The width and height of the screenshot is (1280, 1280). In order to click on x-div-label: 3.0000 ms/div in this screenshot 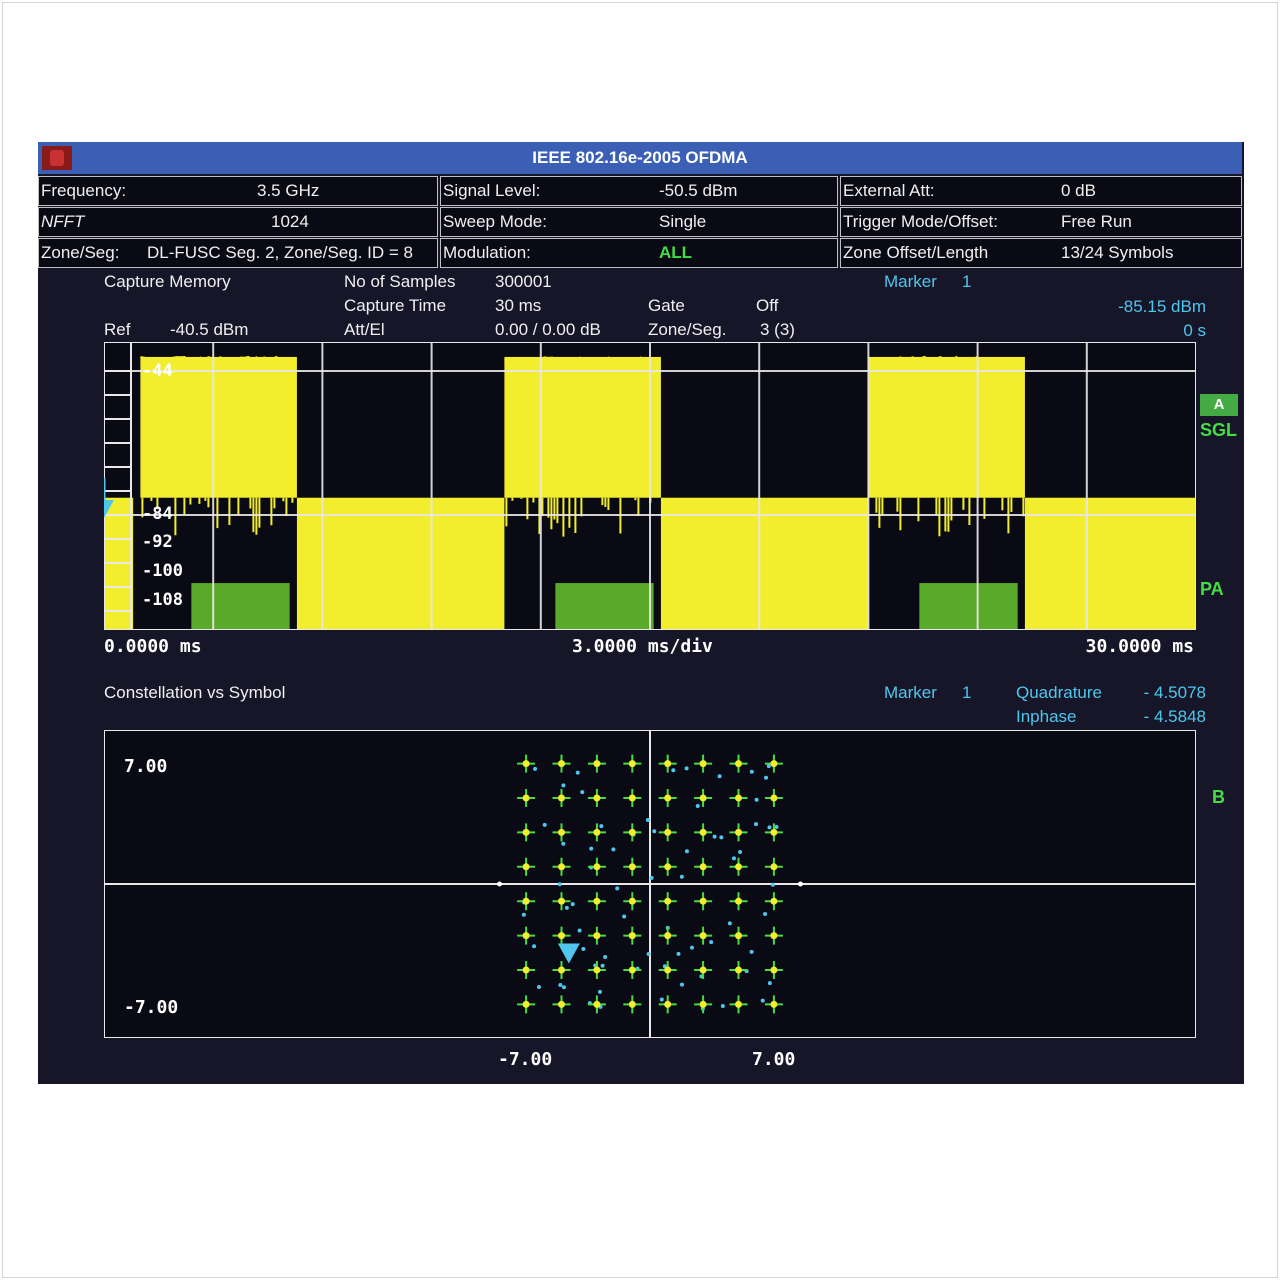, I will do `click(642, 646)`.